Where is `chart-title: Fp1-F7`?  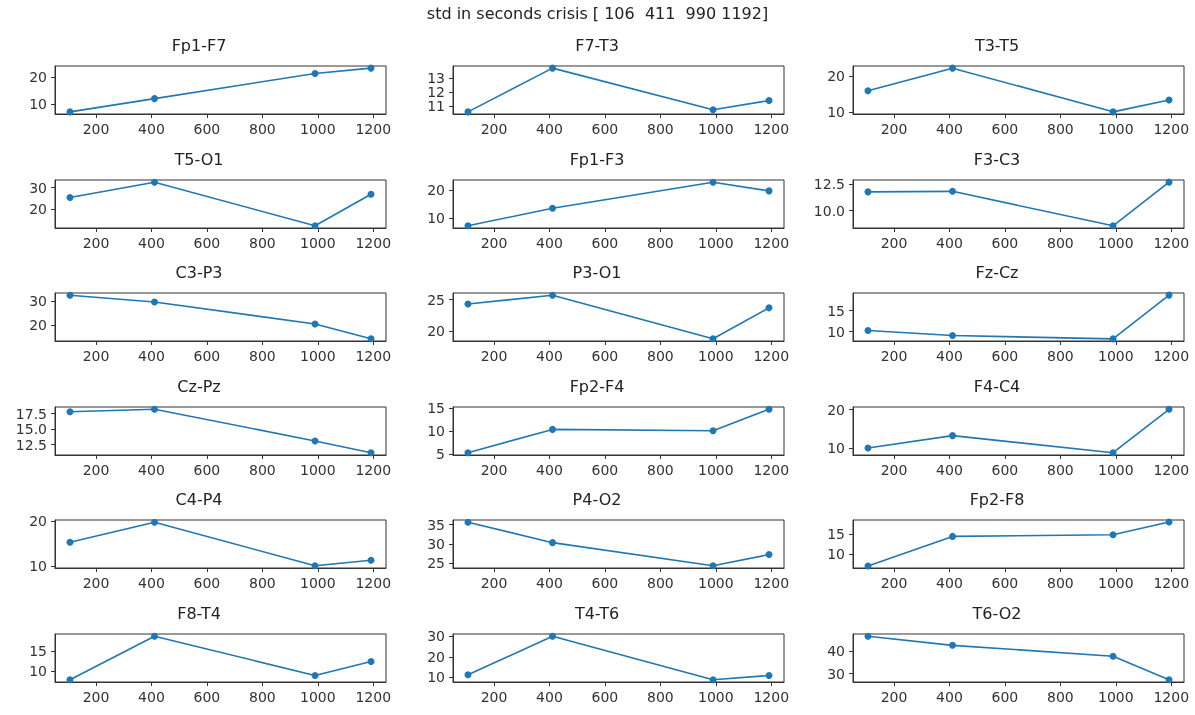 chart-title: Fp1-F7 is located at coordinates (199, 45).